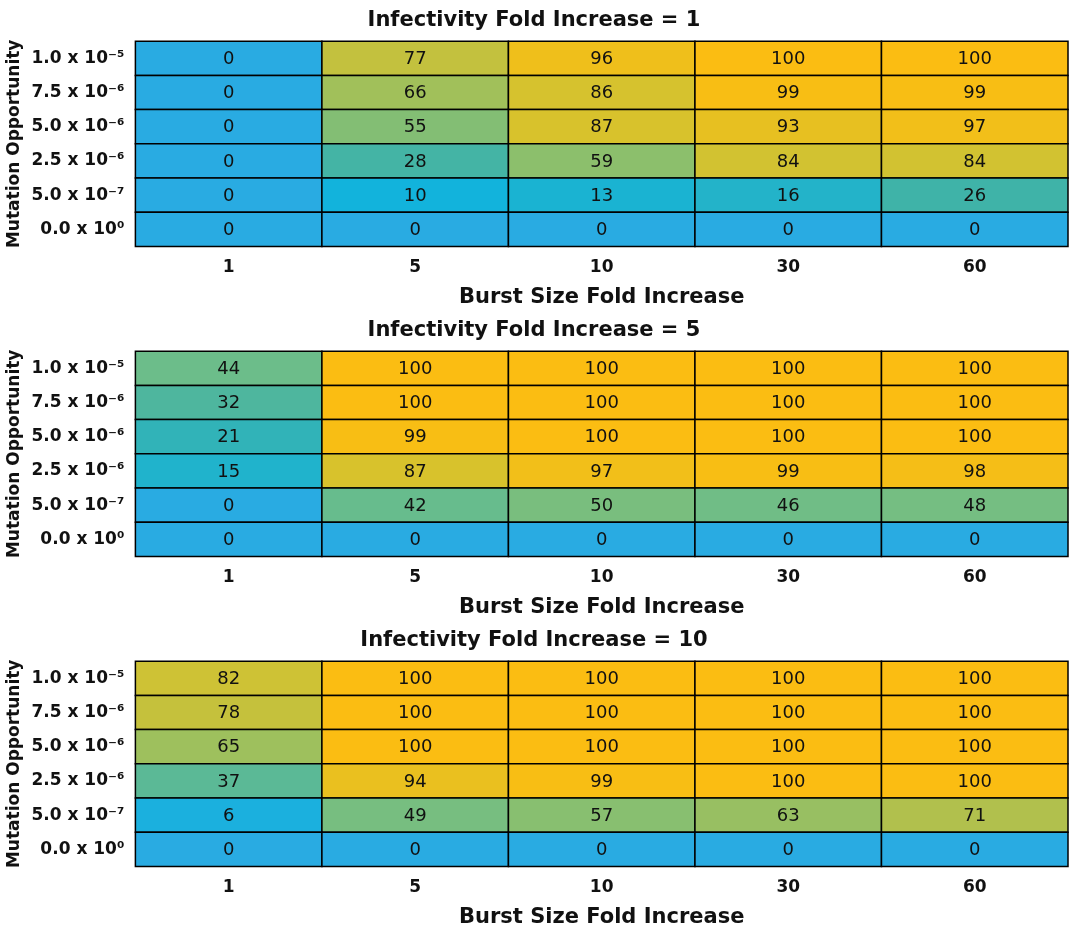  I want to click on data-label: 21, so click(229, 436).